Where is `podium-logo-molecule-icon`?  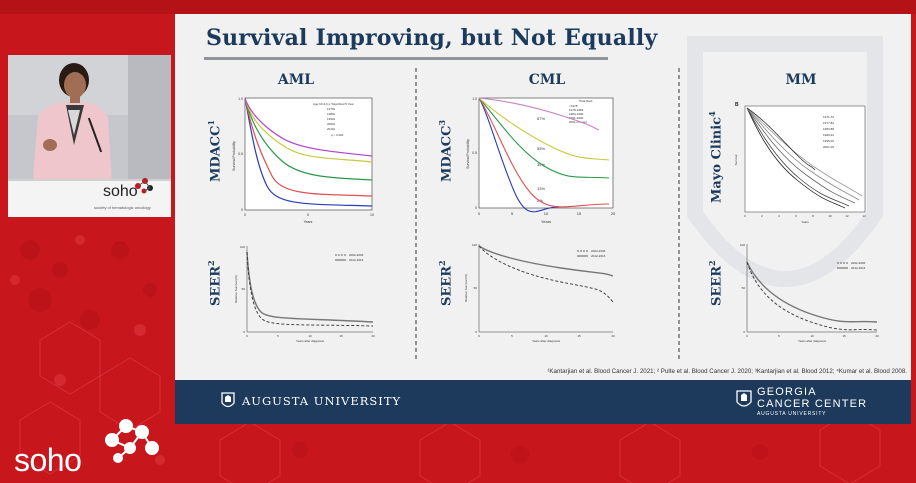 podium-logo-molecule-icon is located at coordinates (144, 186).